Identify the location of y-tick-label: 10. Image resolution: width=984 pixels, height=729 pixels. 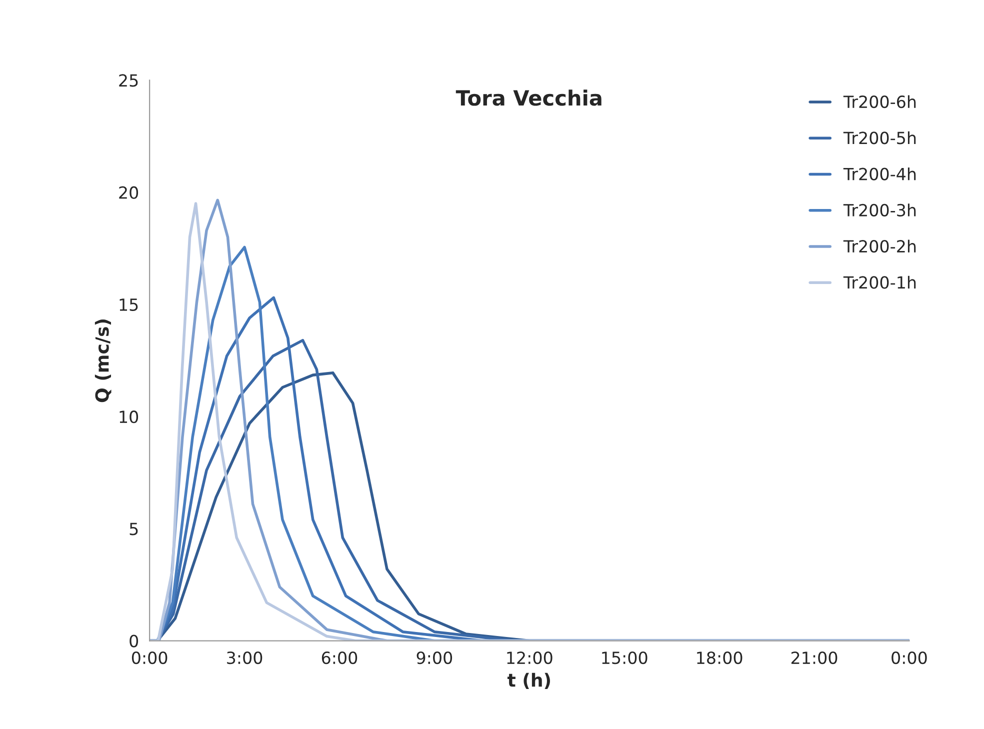
(129, 417).